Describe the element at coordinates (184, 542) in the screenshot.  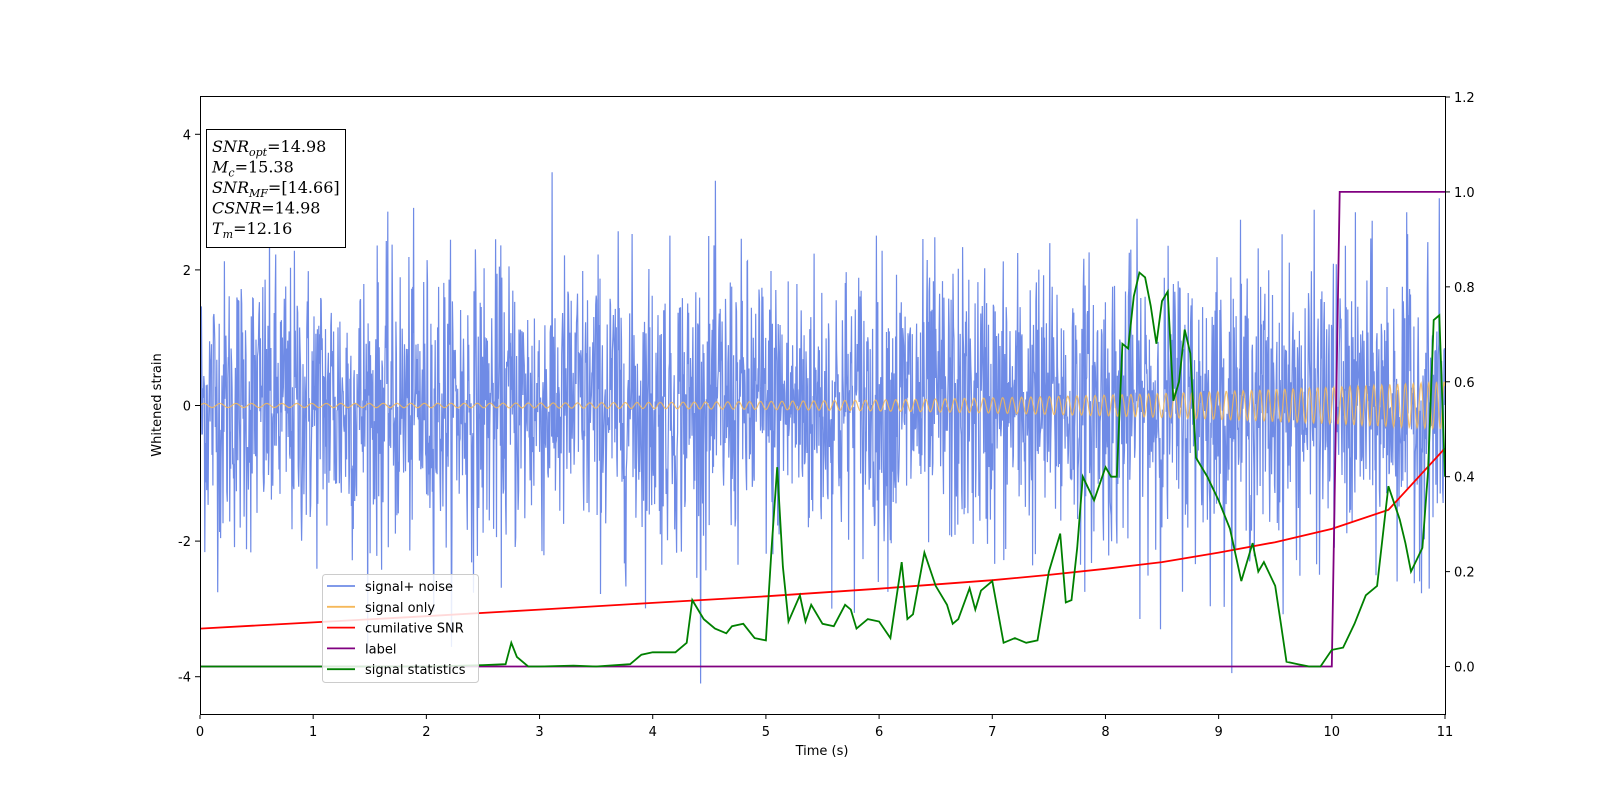
I see `y-tick-label: -2` at that location.